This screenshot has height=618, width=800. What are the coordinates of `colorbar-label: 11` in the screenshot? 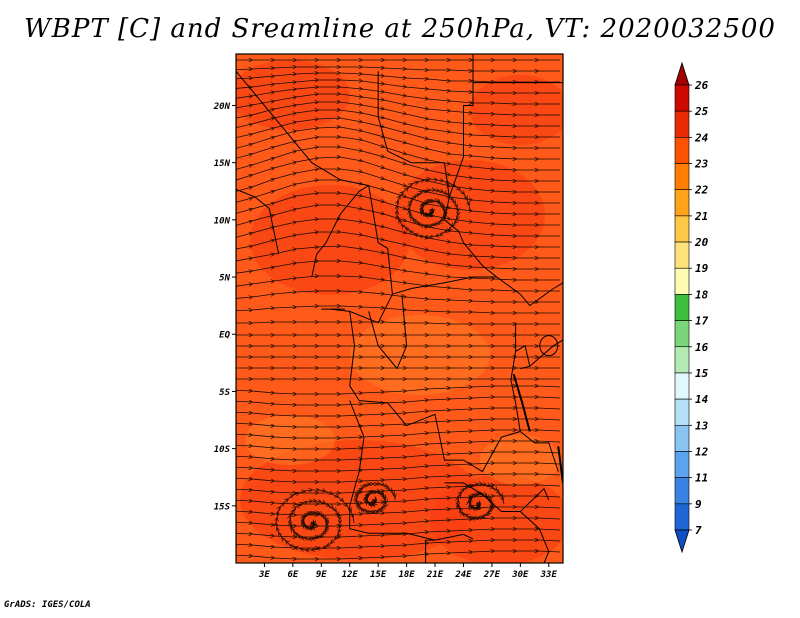 It's located at (701, 478).